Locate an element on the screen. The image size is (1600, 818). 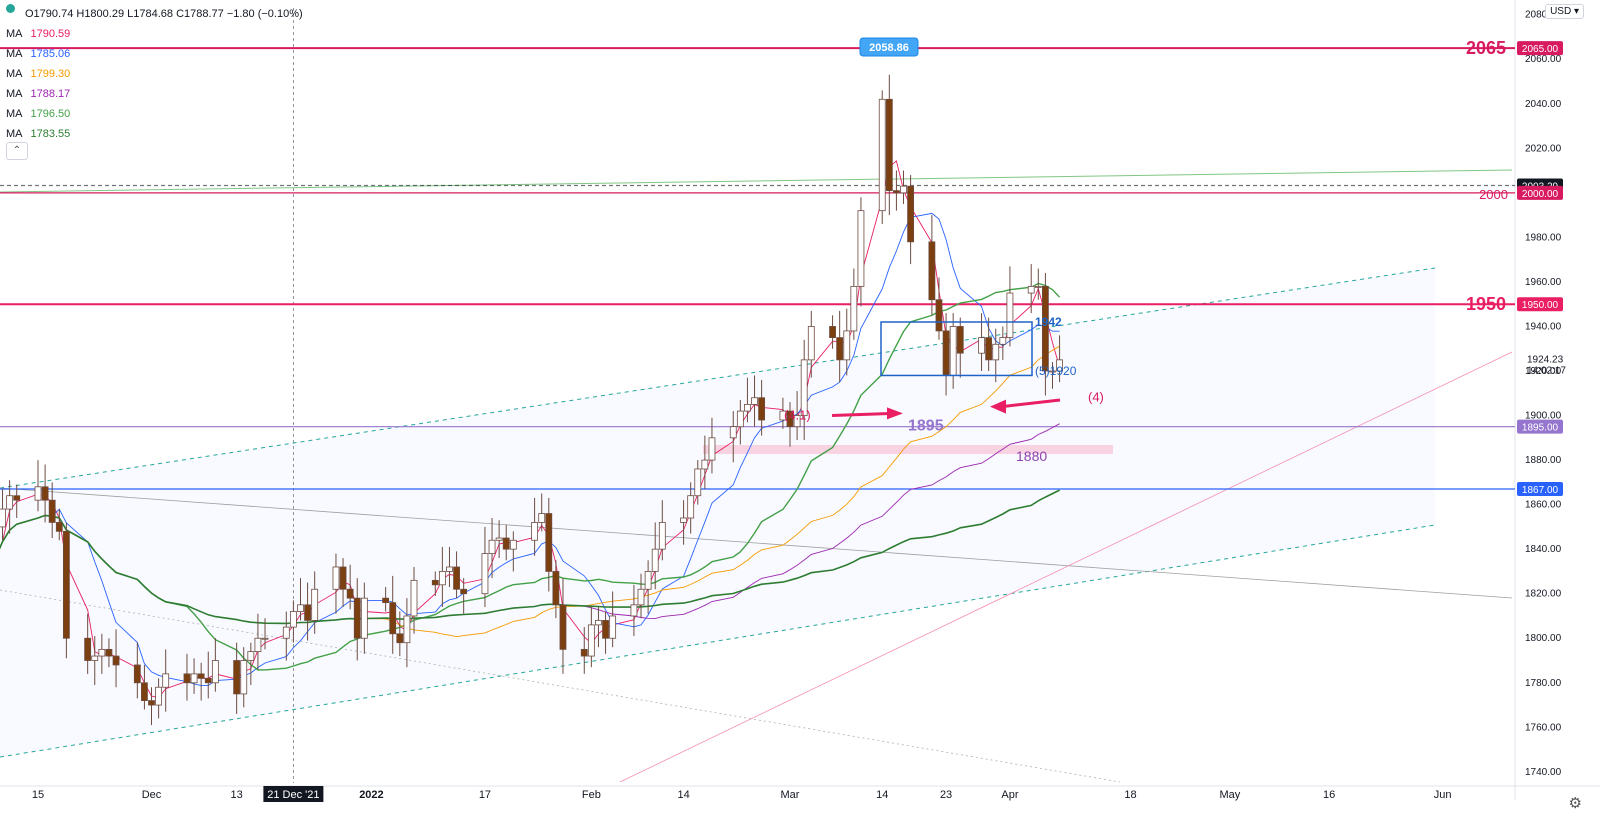
gear-icon: ⚙ is located at coordinates (1575, 803).